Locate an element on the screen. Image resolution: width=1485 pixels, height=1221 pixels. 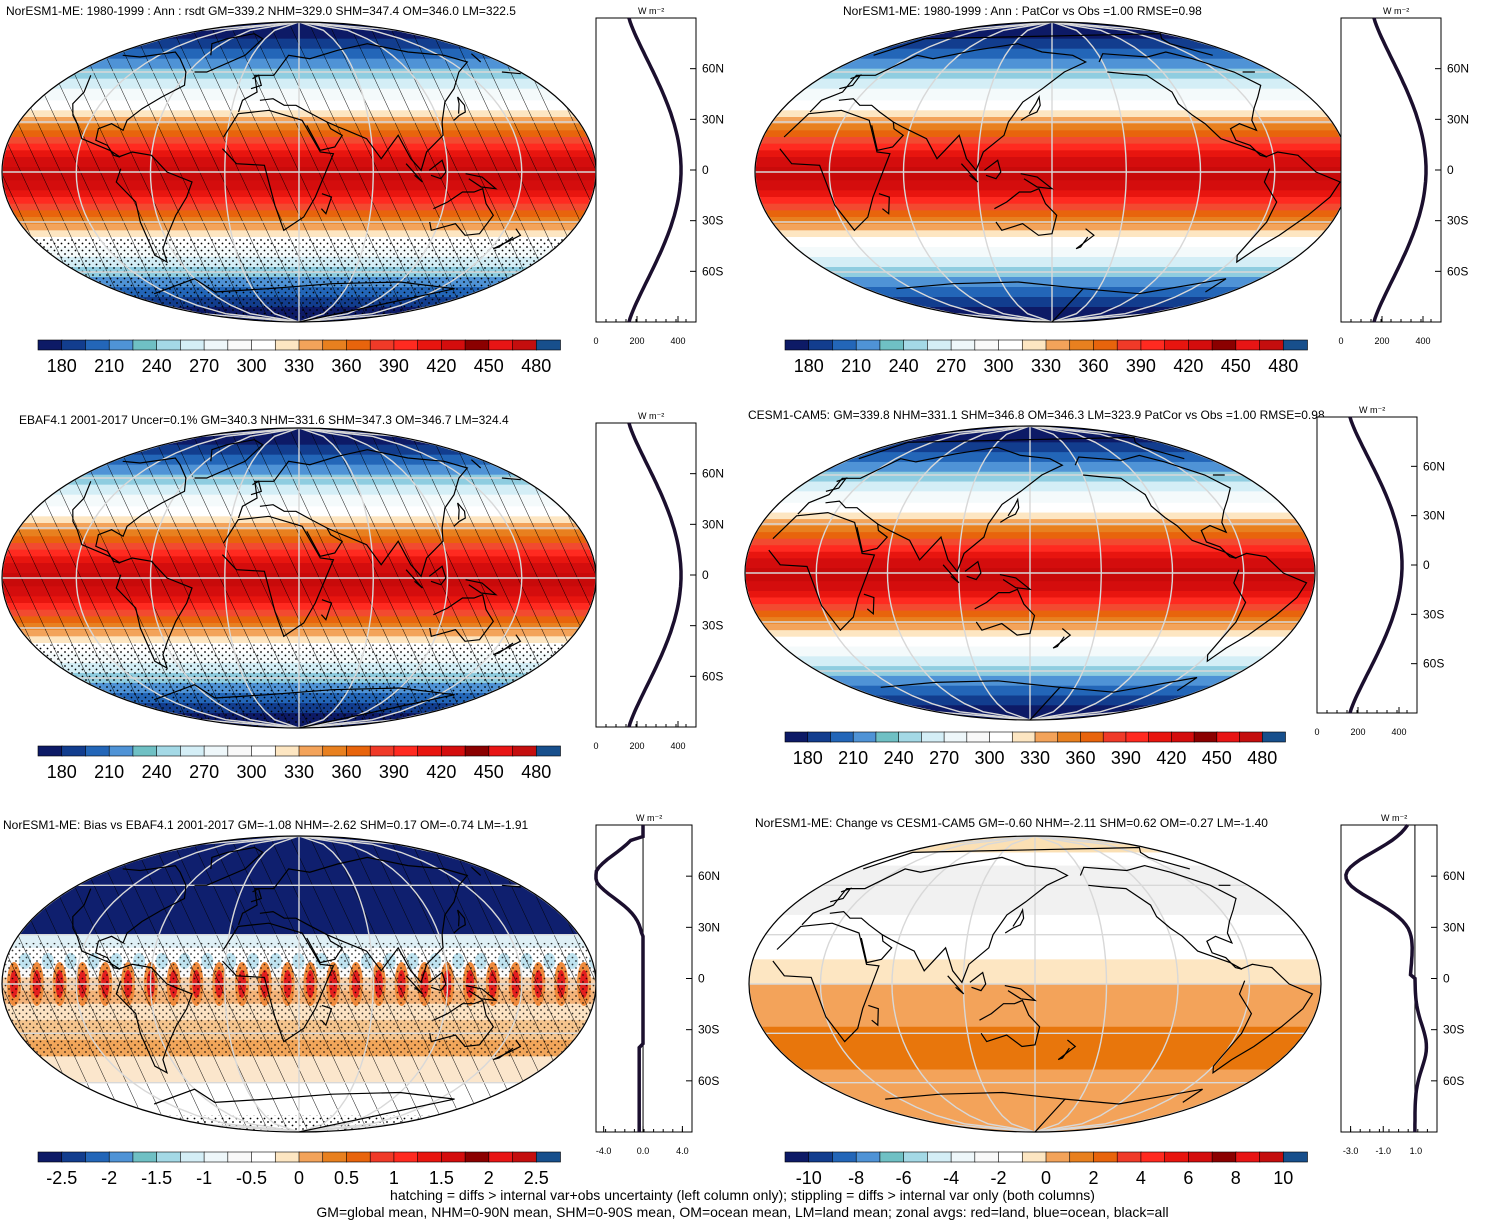
colorbar-label: 450 is located at coordinates (489, 366).